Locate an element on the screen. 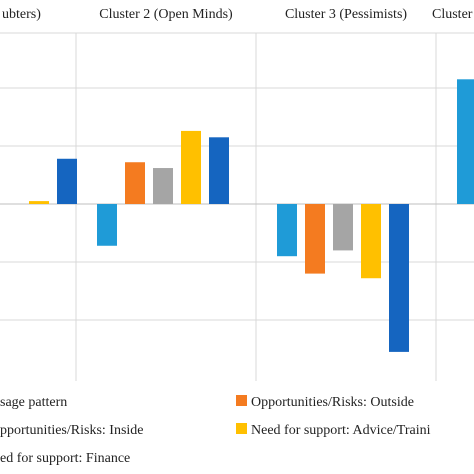 This screenshot has height=474, width=474. legend-label-opportunities-risks-outside: Opportunities/Risks: Outside is located at coordinates (332, 402).